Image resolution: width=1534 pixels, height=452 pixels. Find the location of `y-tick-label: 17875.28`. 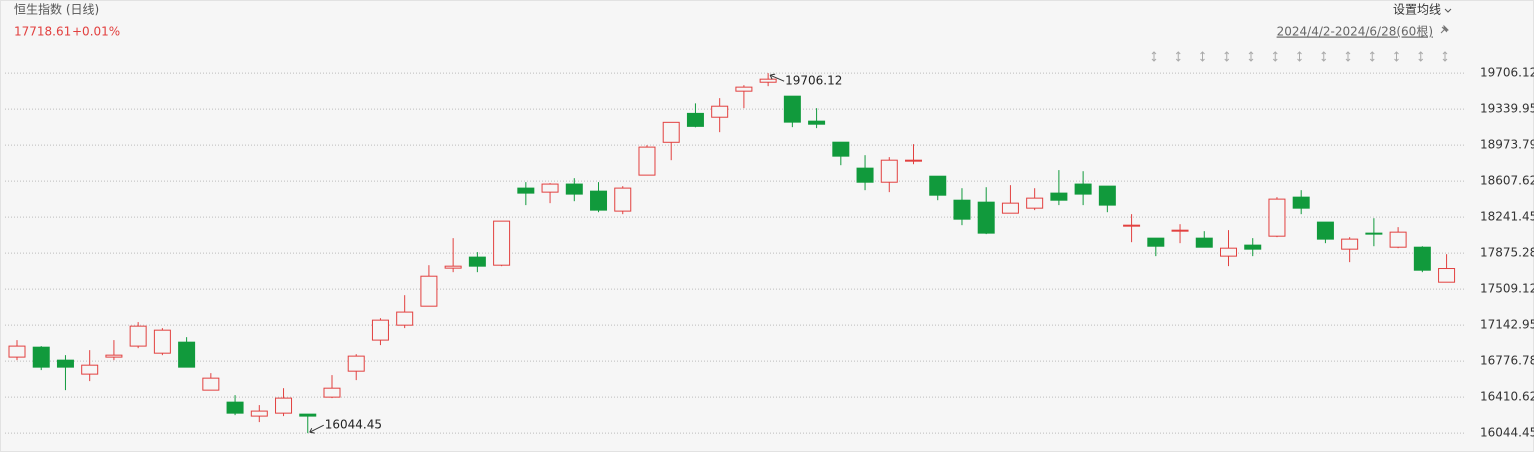

y-tick-label: 17875.28 is located at coordinates (1507, 253).